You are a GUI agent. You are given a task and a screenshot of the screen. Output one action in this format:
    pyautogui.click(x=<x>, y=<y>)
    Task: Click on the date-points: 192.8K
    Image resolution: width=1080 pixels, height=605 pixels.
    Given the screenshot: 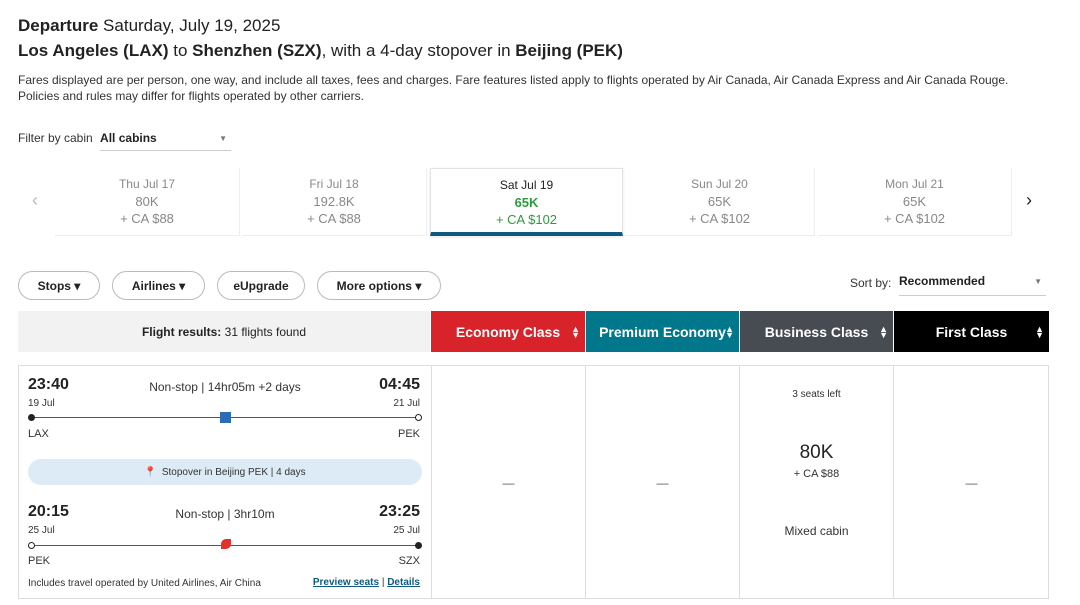 What is the action you would take?
    pyautogui.click(x=334, y=201)
    